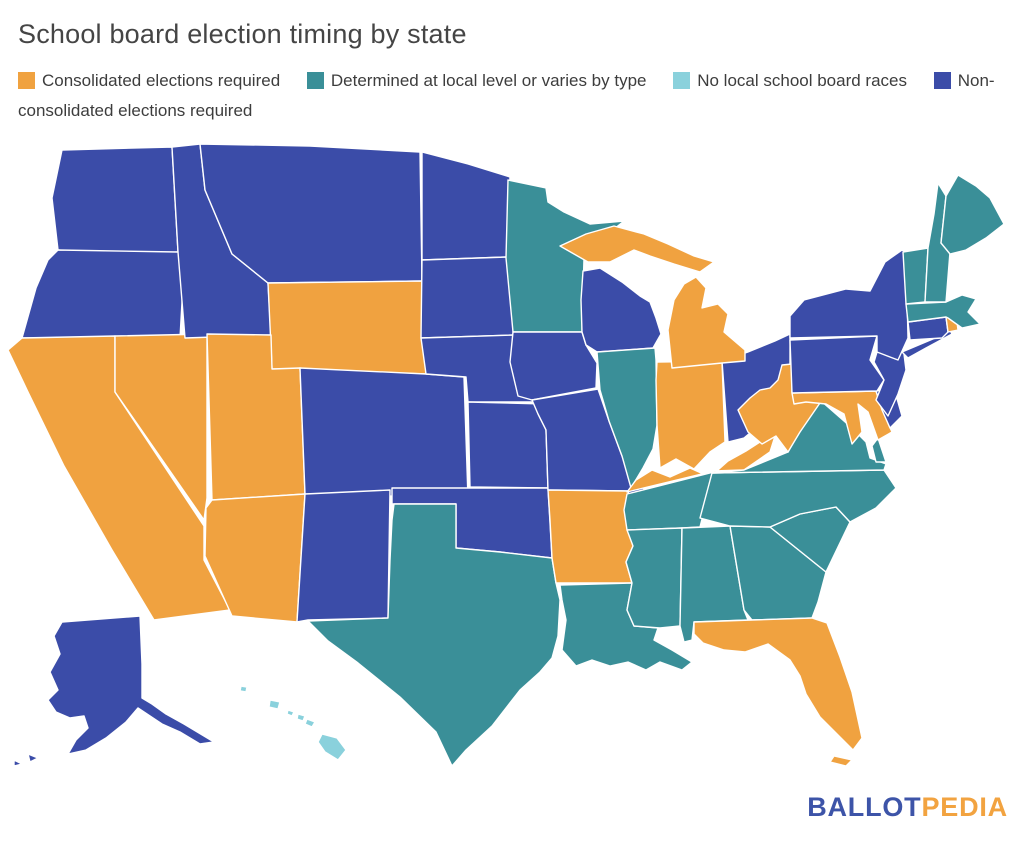 The width and height of the screenshot is (1024, 846). I want to click on state-ma, so click(943, 311).